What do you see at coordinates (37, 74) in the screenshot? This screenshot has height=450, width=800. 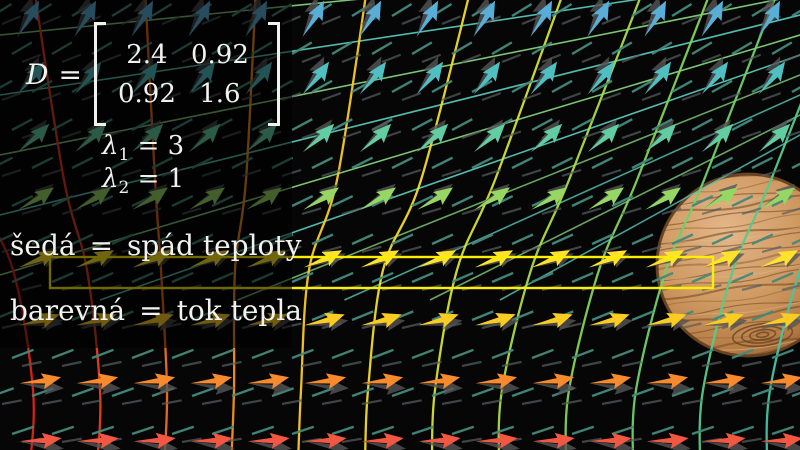 I see `matrix-name: D` at bounding box center [37, 74].